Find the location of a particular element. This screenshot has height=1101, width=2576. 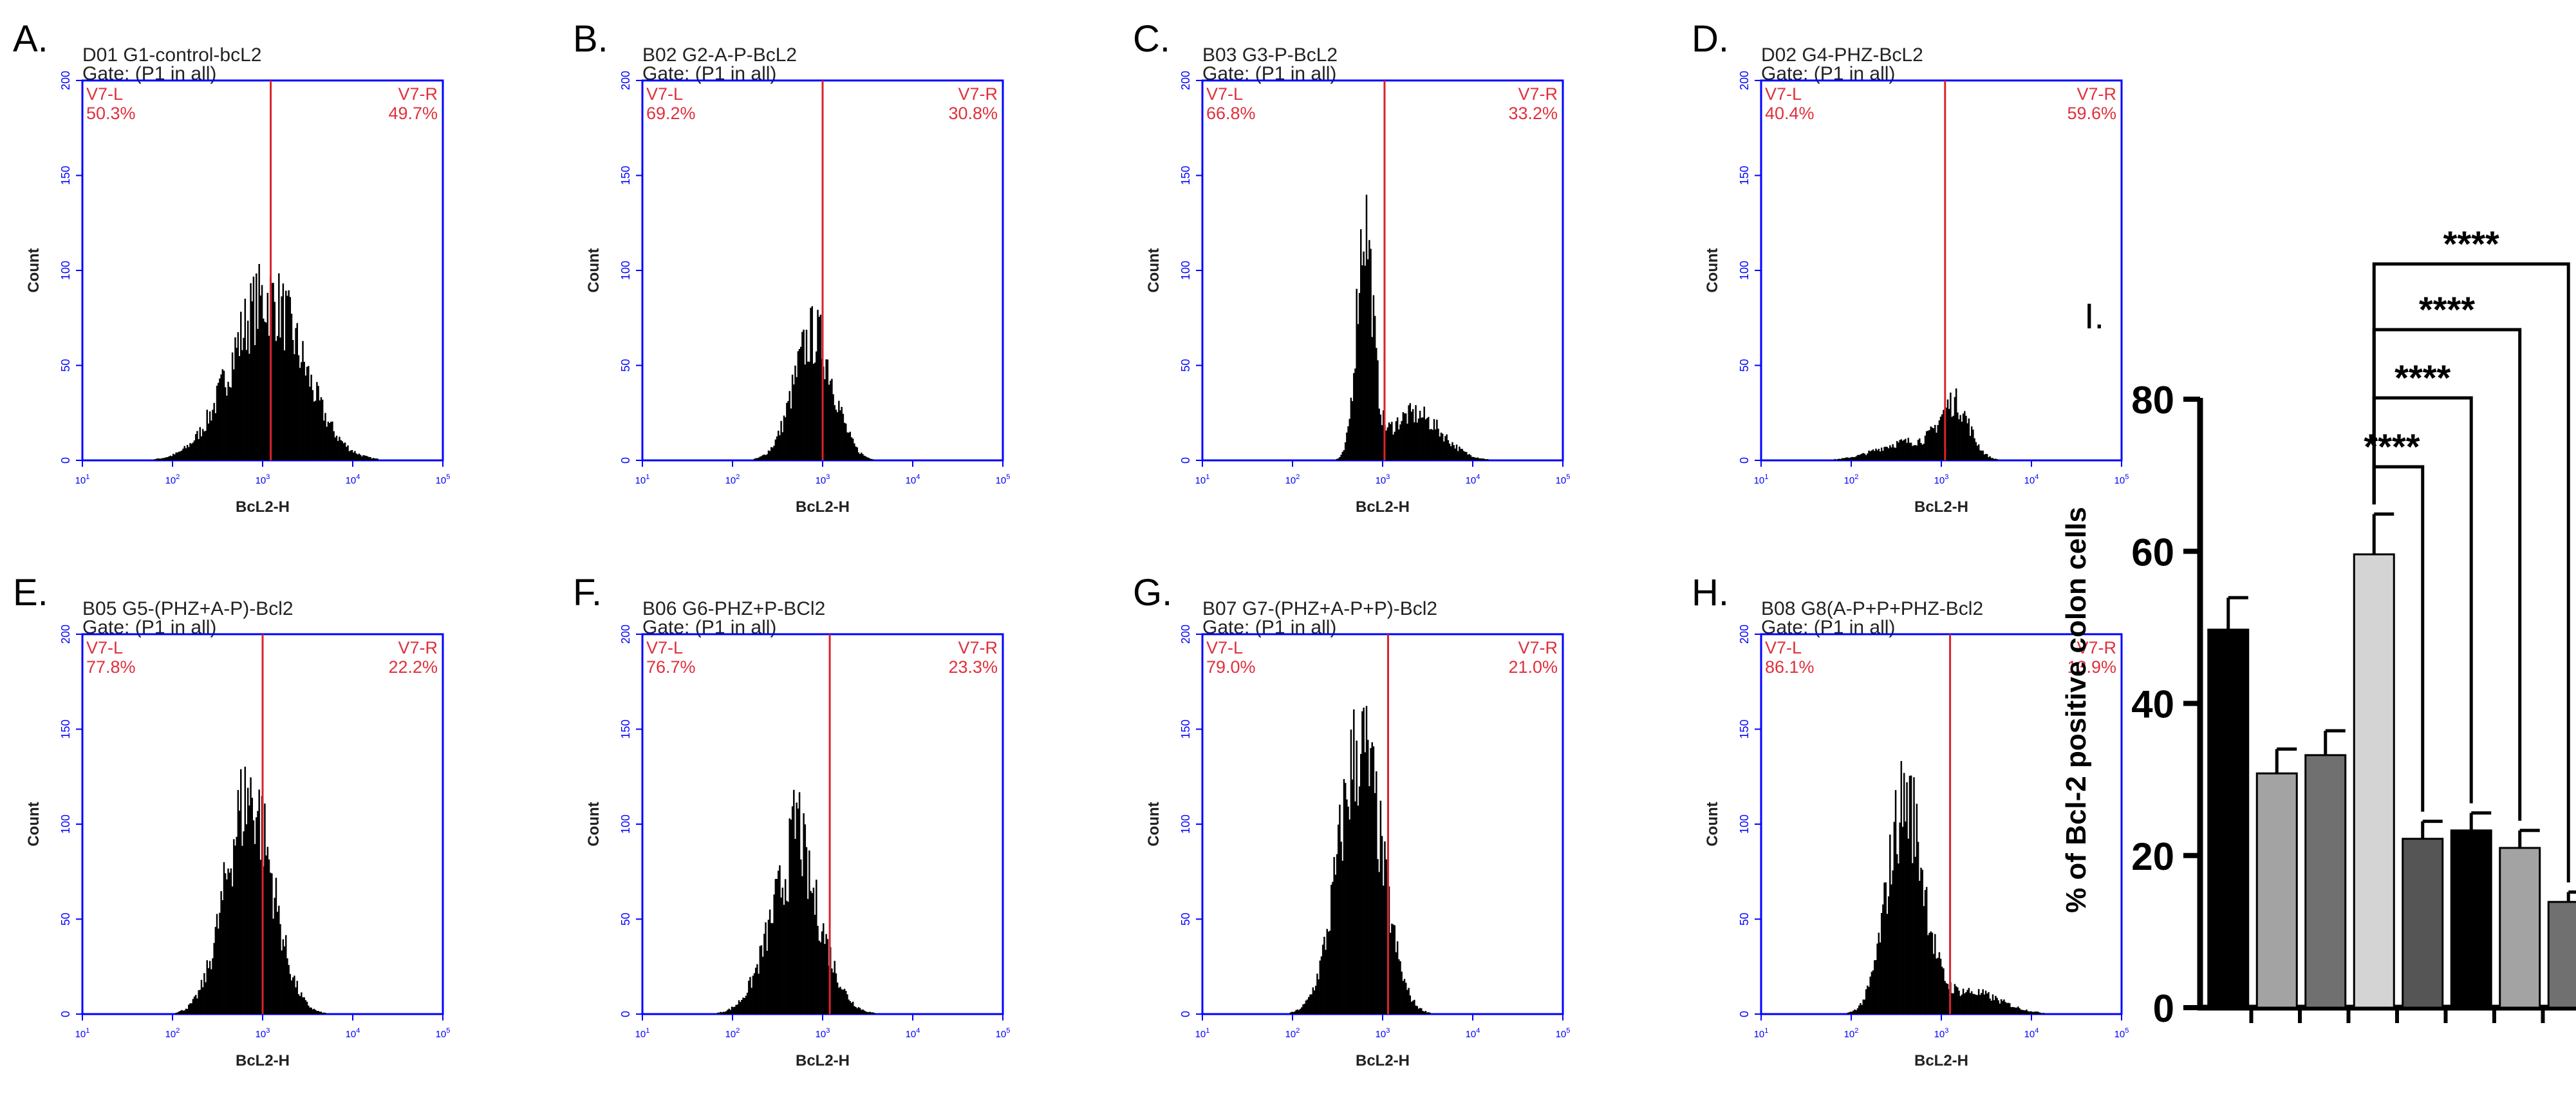

y-tick-label: 200 is located at coordinates (1744, 80).